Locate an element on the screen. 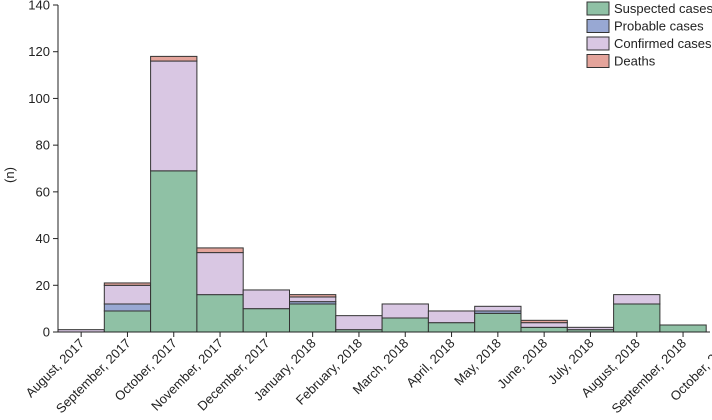 This screenshot has width=712, height=420. y-tick-label: 120 is located at coordinates (39, 51).